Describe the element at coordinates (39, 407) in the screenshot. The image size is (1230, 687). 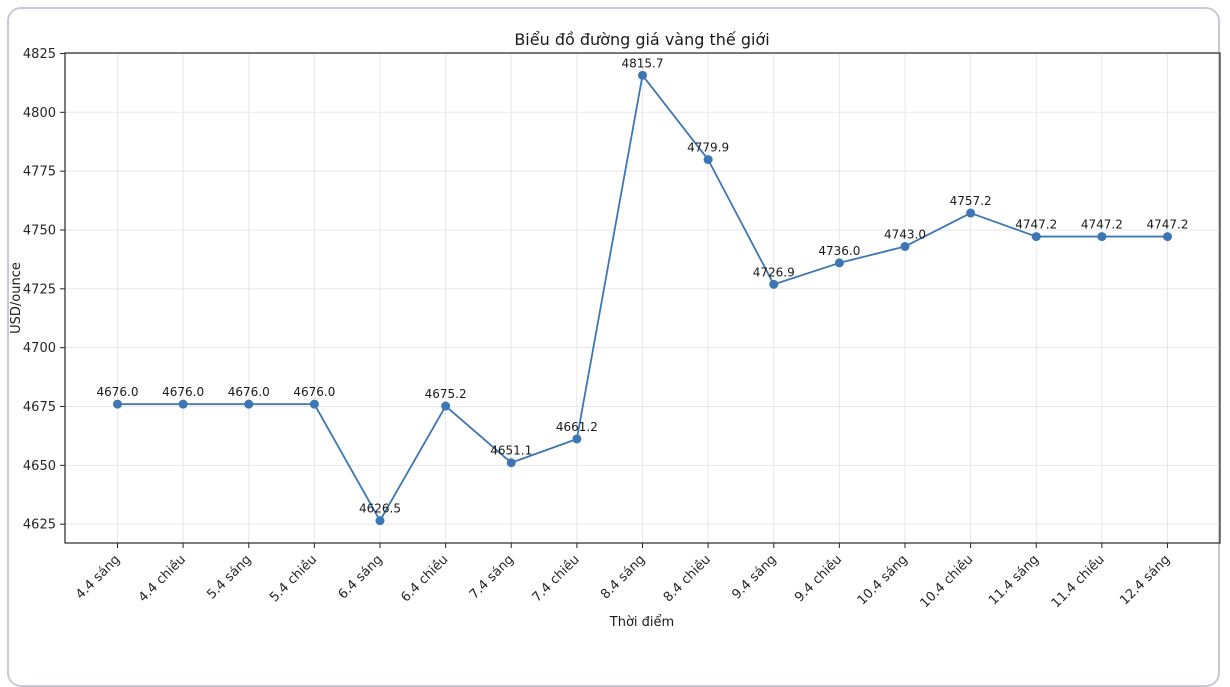
I see `y-tick-label: 4675` at that location.